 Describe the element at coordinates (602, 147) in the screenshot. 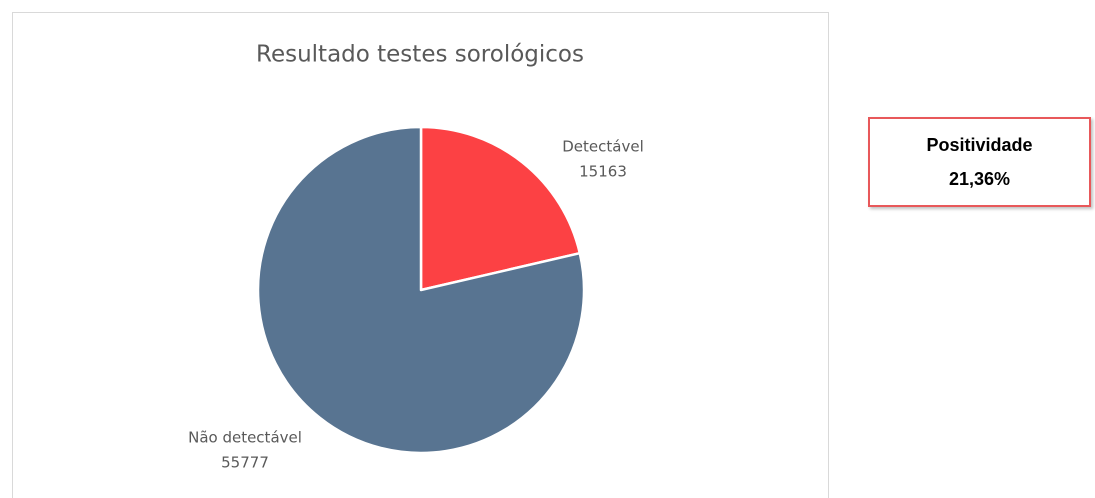

I see `slice-label: Detectável` at that location.